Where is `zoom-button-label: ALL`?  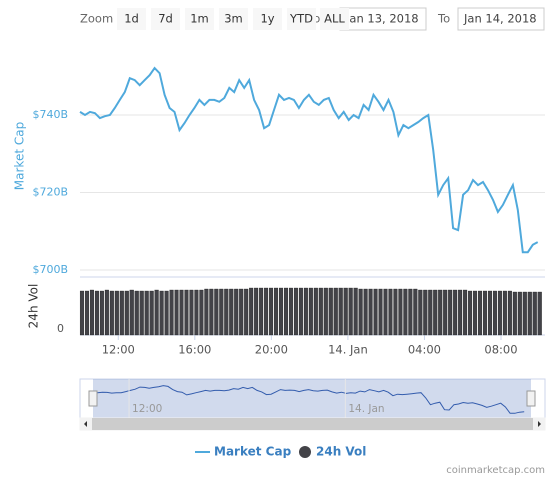
zoom-button-label: ALL is located at coordinates (334, 19).